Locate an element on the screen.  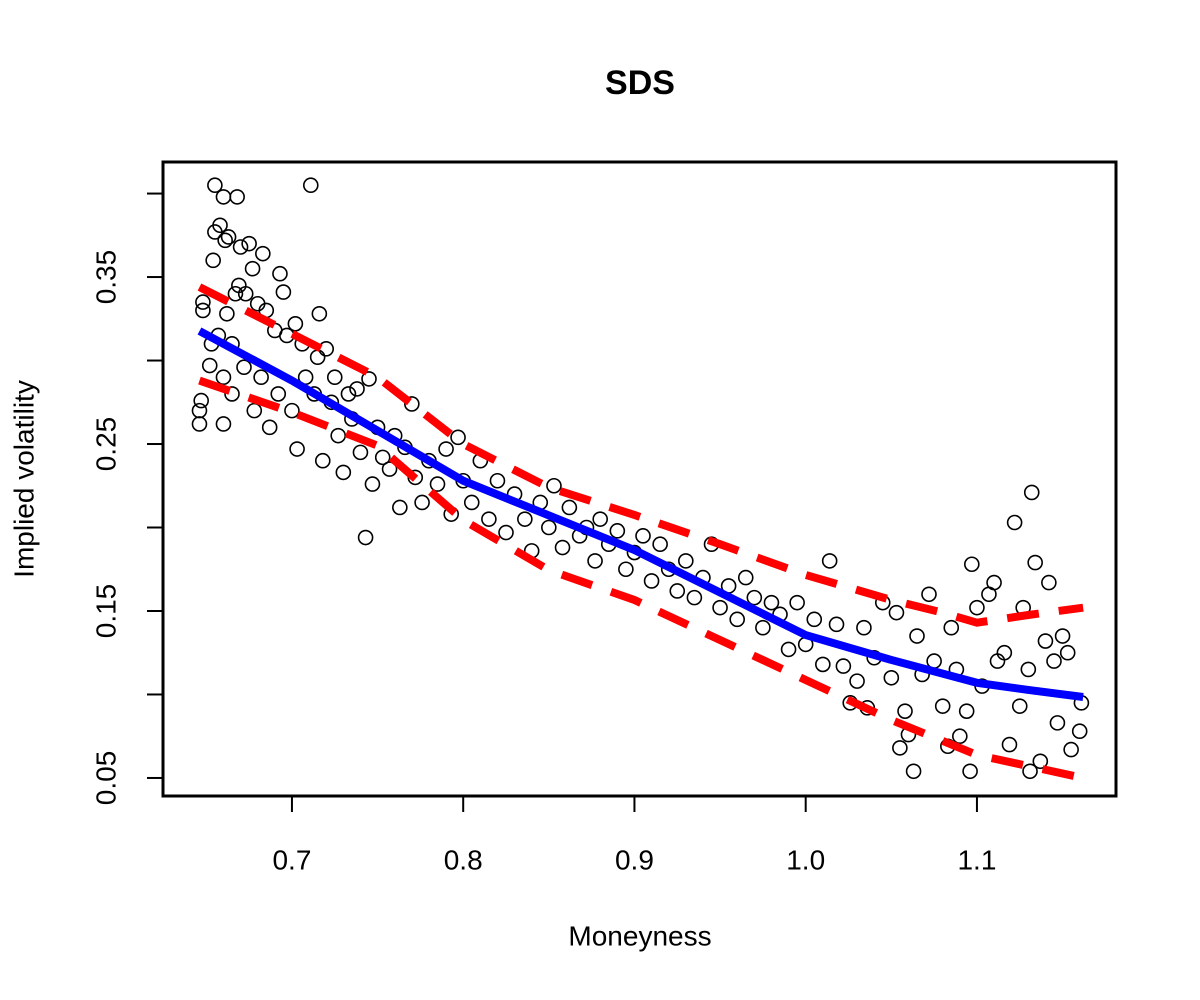
y-tick-label: 0.25 is located at coordinates (105, 444).